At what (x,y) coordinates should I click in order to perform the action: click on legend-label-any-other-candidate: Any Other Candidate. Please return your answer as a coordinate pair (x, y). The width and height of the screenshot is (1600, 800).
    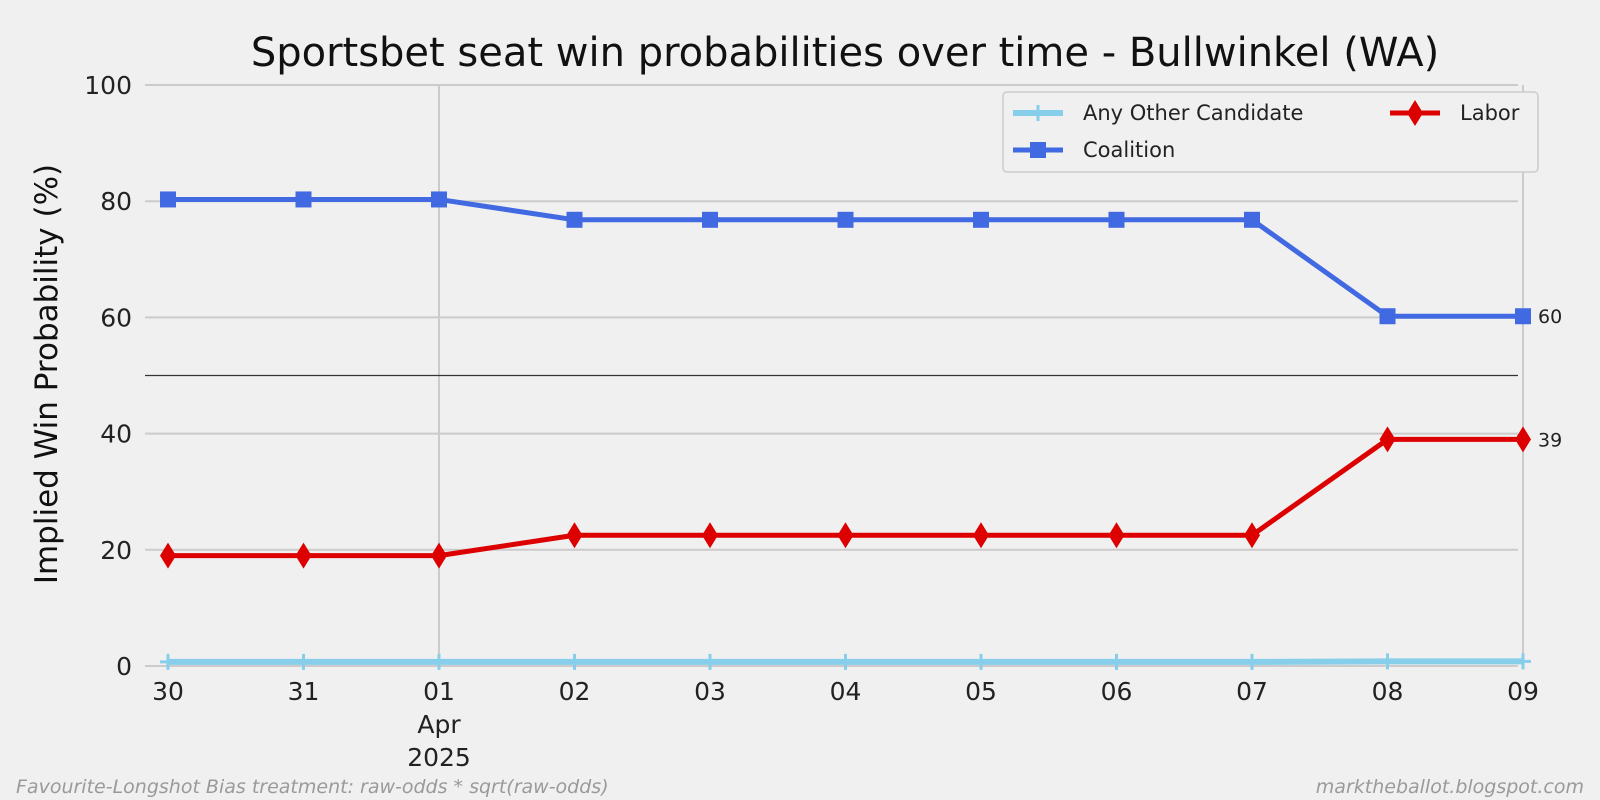
    Looking at the image, I should click on (1193, 113).